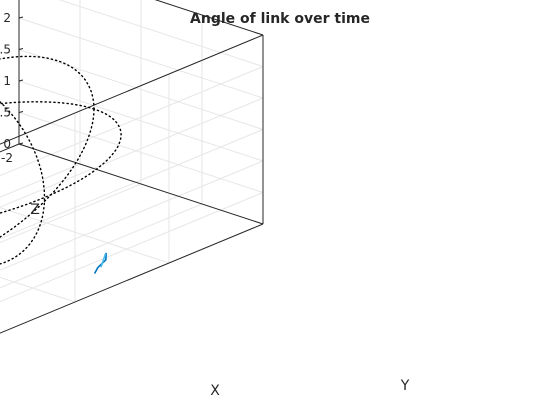 The height and width of the screenshot is (420, 560). What do you see at coordinates (280, 19) in the screenshot?
I see `chart-title: Angle of link over time` at bounding box center [280, 19].